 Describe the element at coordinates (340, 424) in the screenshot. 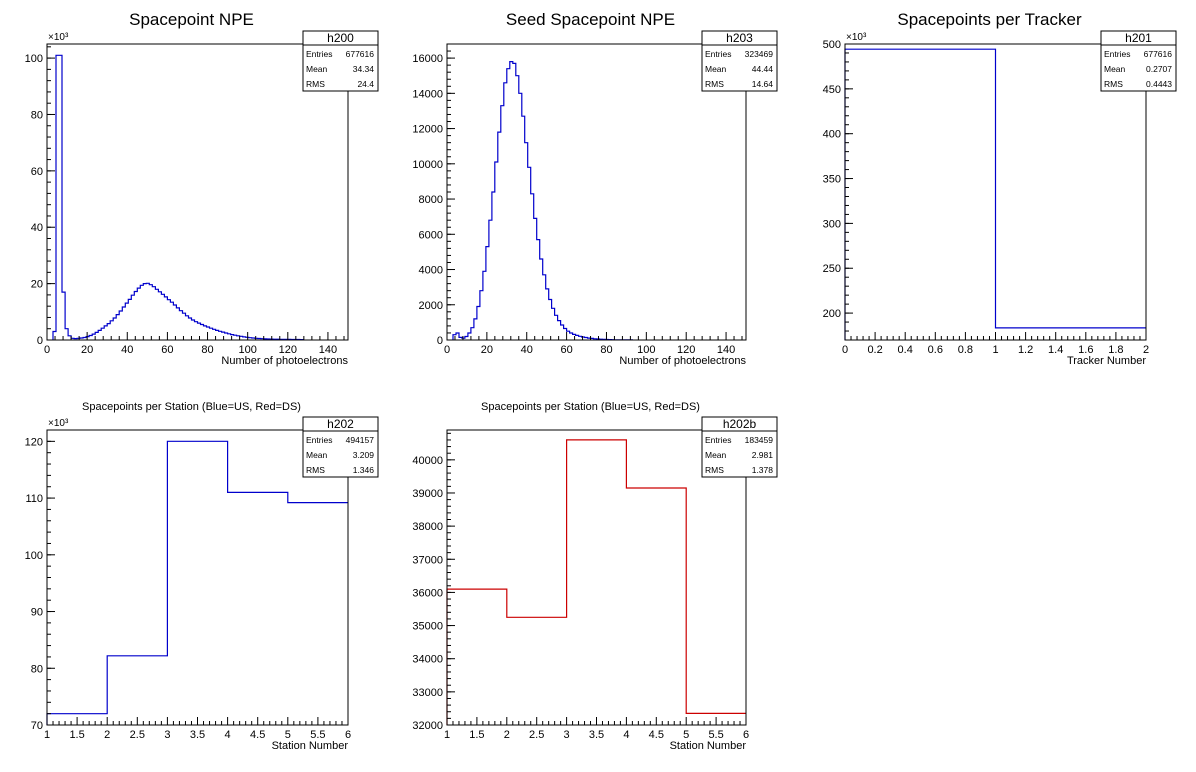

I see `stats-histogram-name: h202` at that location.